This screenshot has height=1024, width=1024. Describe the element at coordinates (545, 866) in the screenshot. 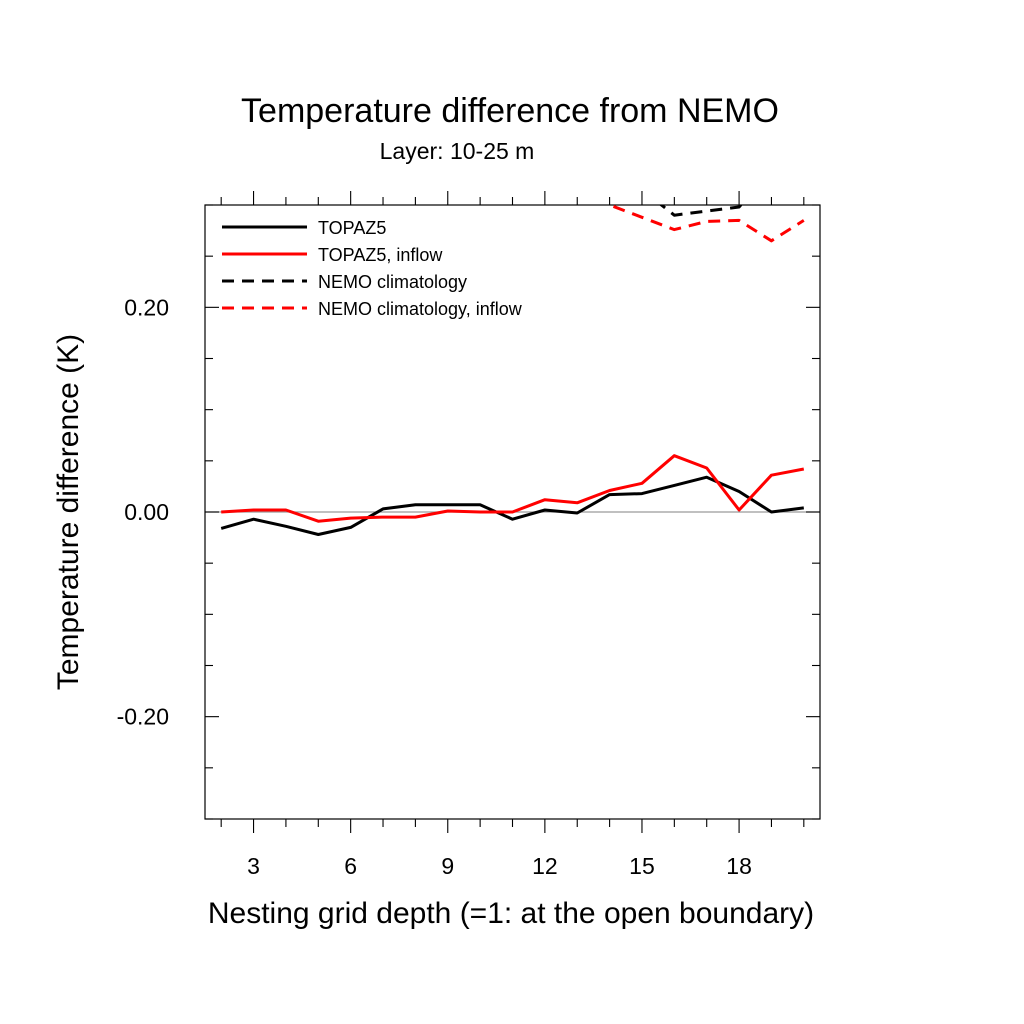

I see `x-tick-label: 12` at that location.